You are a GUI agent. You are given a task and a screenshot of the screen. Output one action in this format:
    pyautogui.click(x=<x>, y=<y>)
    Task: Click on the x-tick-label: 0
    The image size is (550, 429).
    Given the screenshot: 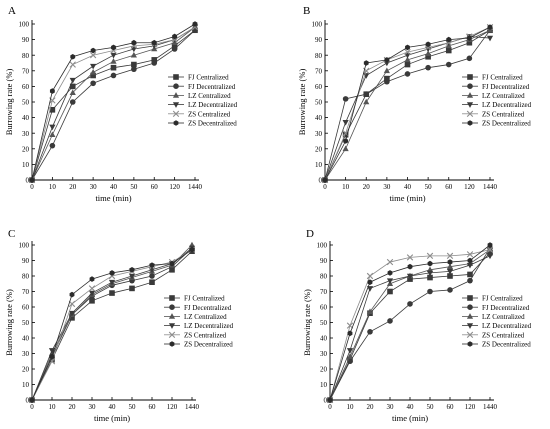 What is the action you would take?
    pyautogui.click(x=330, y=407)
    